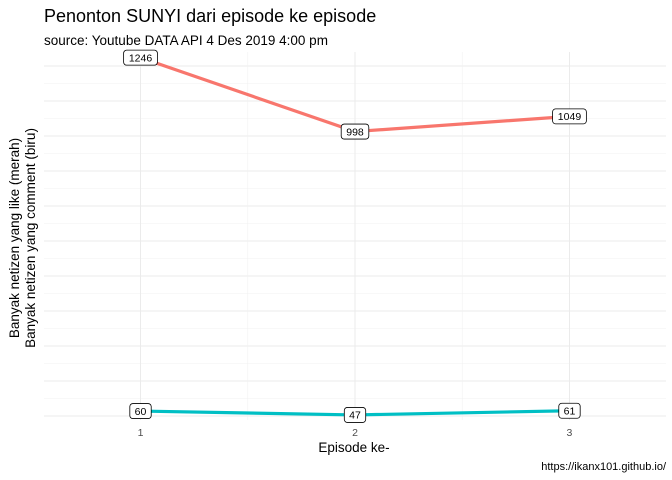  Describe the element at coordinates (570, 433) in the screenshot. I see `x-tick-label: 3` at that location.